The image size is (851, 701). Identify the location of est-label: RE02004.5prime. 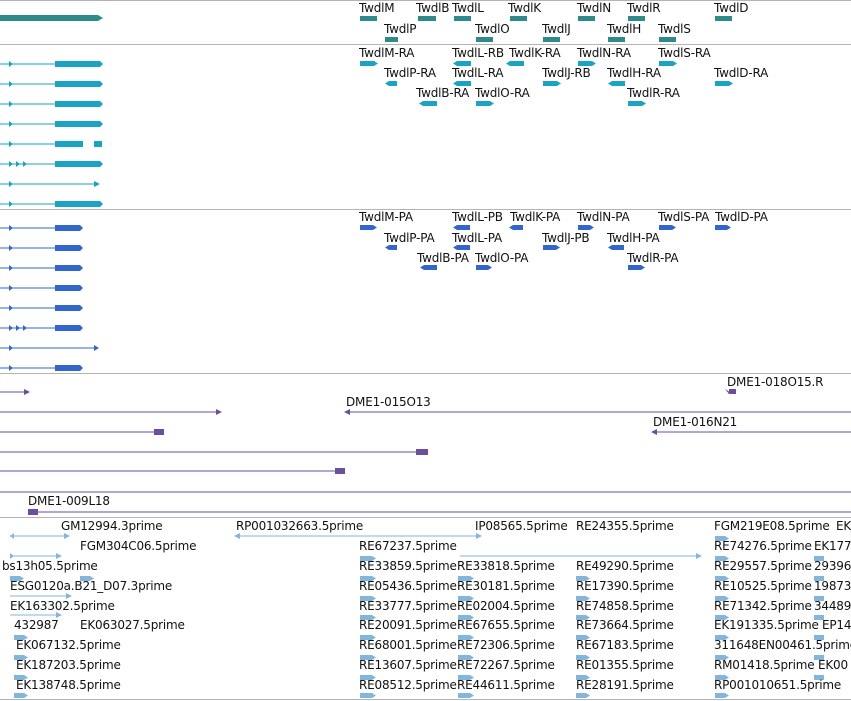
(506, 606).